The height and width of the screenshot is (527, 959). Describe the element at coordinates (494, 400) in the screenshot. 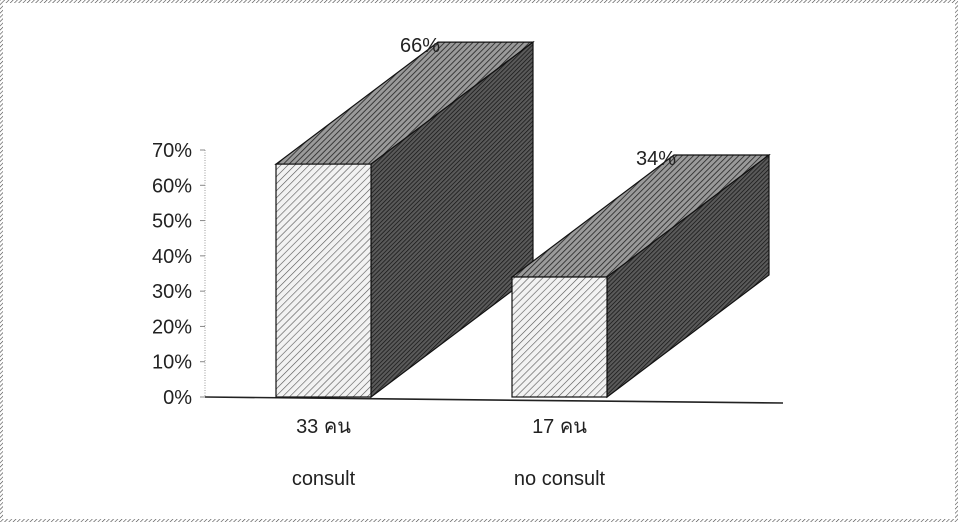

I see `x-axis` at that location.